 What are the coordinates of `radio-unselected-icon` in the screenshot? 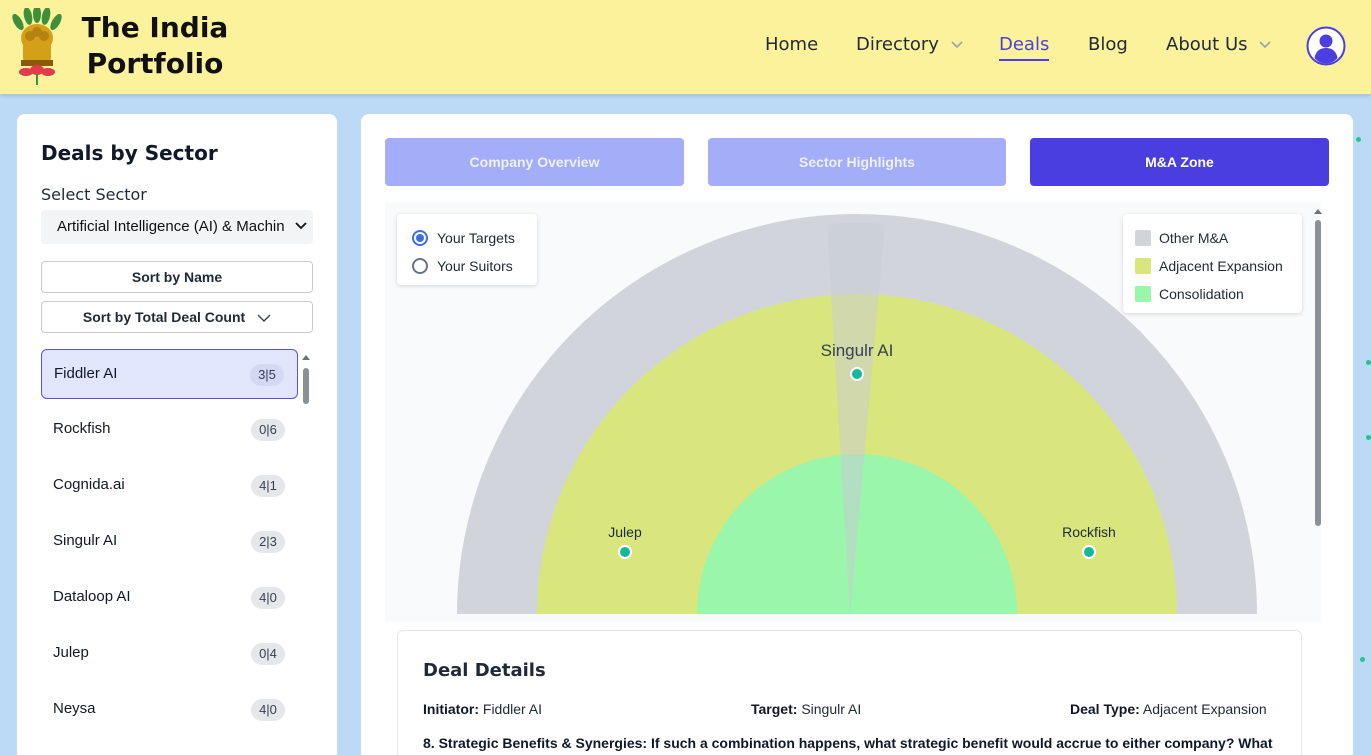 It's located at (420, 266).